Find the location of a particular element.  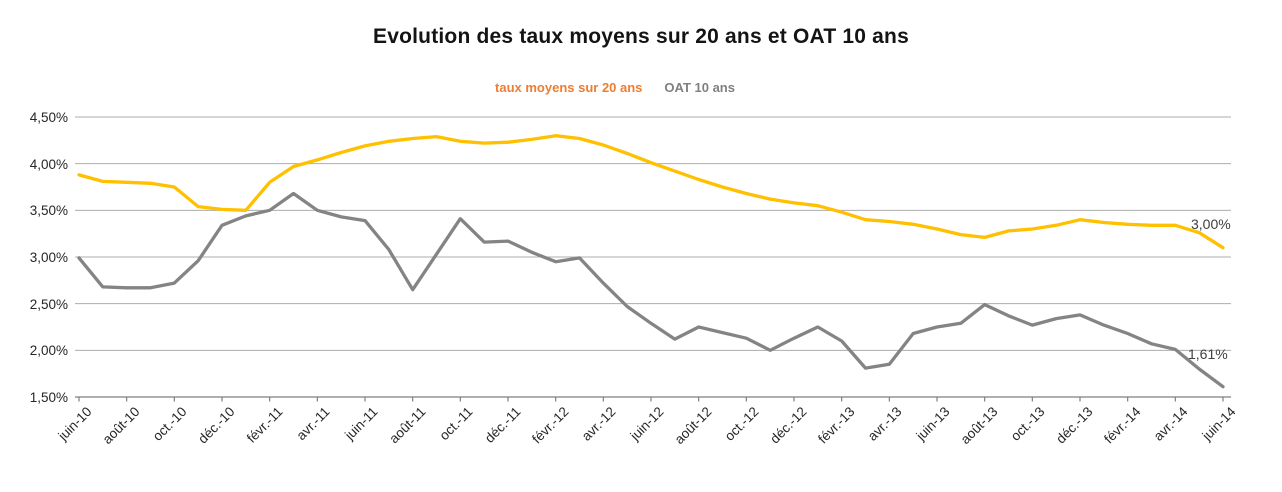

series-end-label-taux-moyens: 3,00% is located at coordinates (1211, 224).